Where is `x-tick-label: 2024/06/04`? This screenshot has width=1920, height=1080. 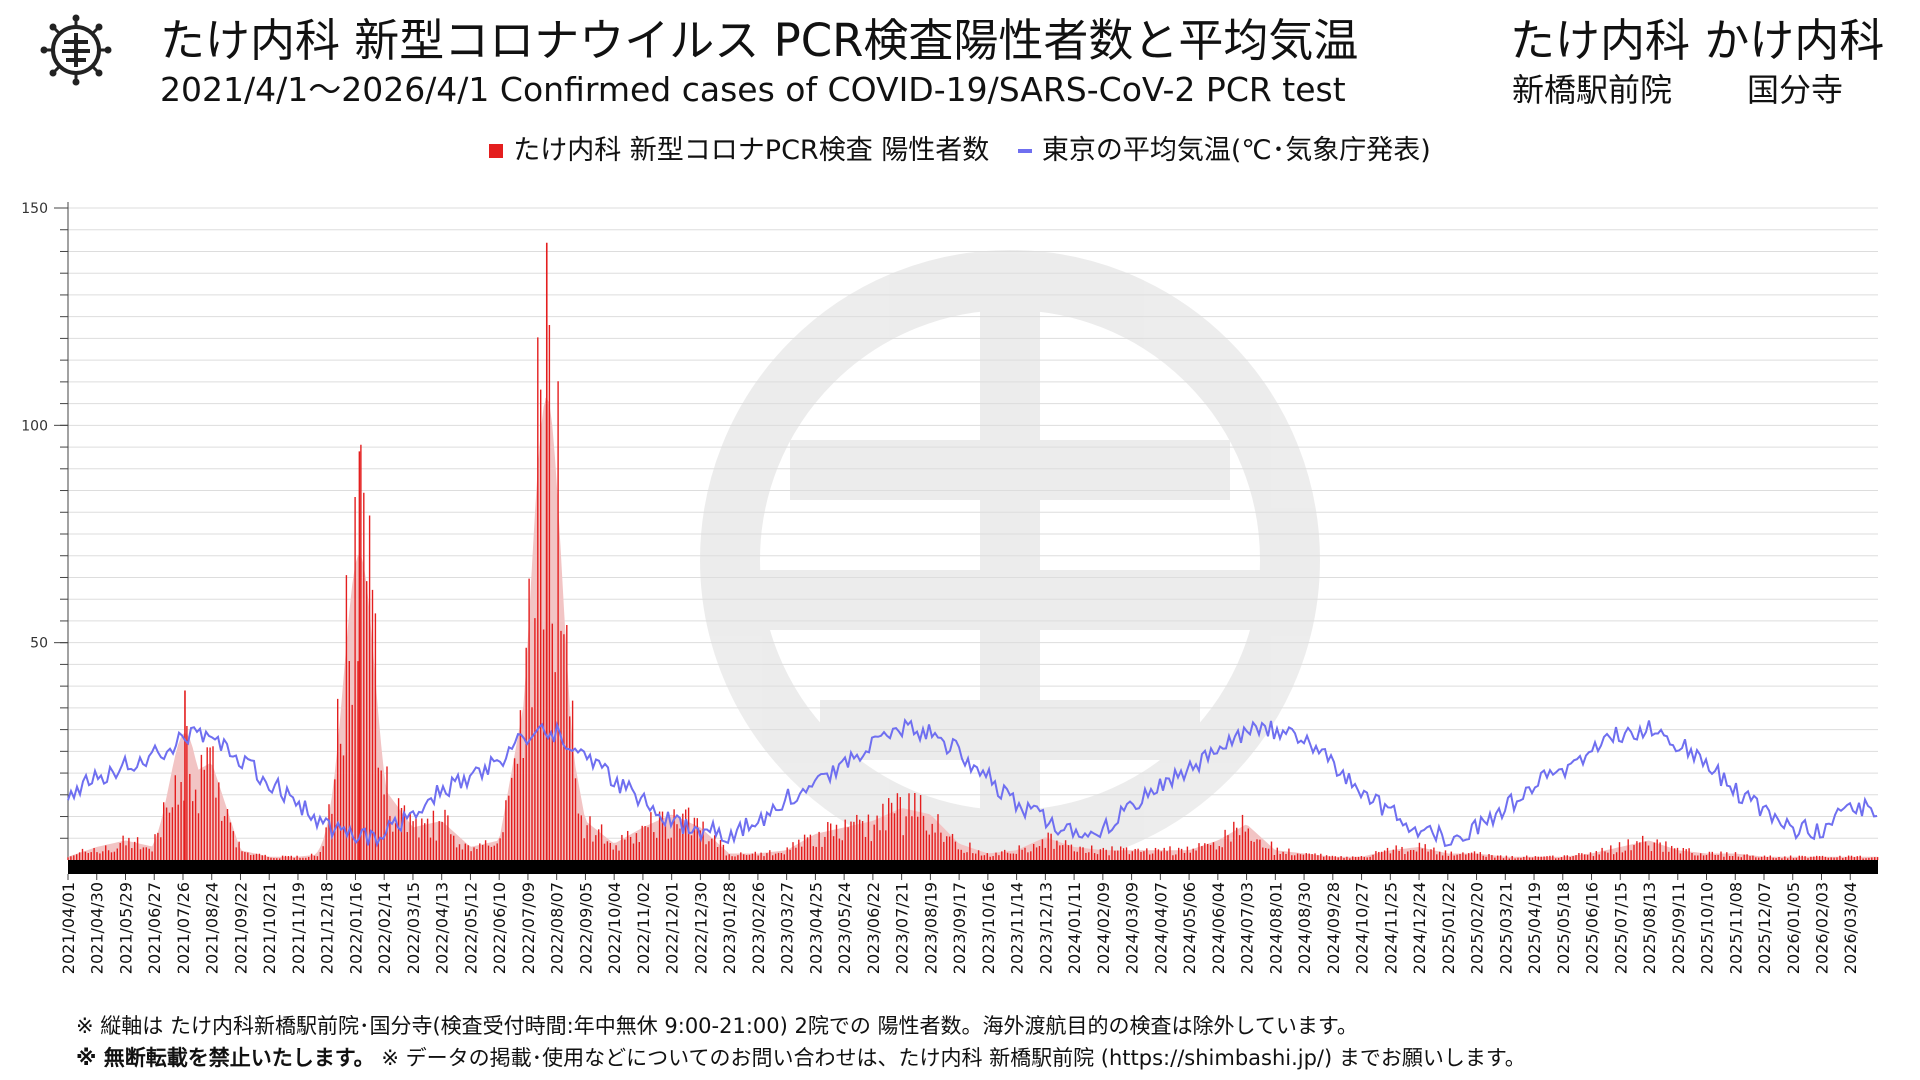 x-tick-label: 2024/06/04 is located at coordinates (1218, 928).